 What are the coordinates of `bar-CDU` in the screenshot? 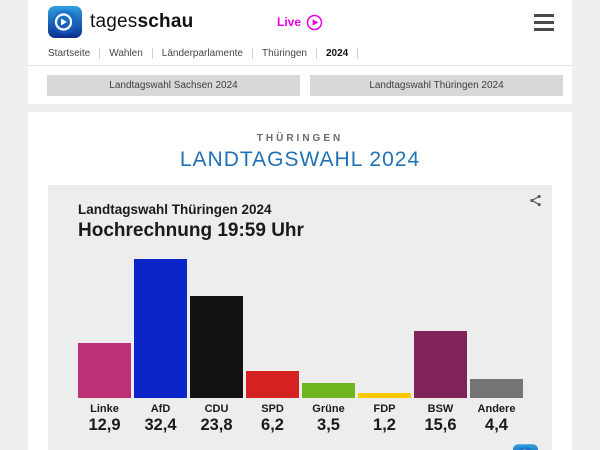 It's located at (216, 347).